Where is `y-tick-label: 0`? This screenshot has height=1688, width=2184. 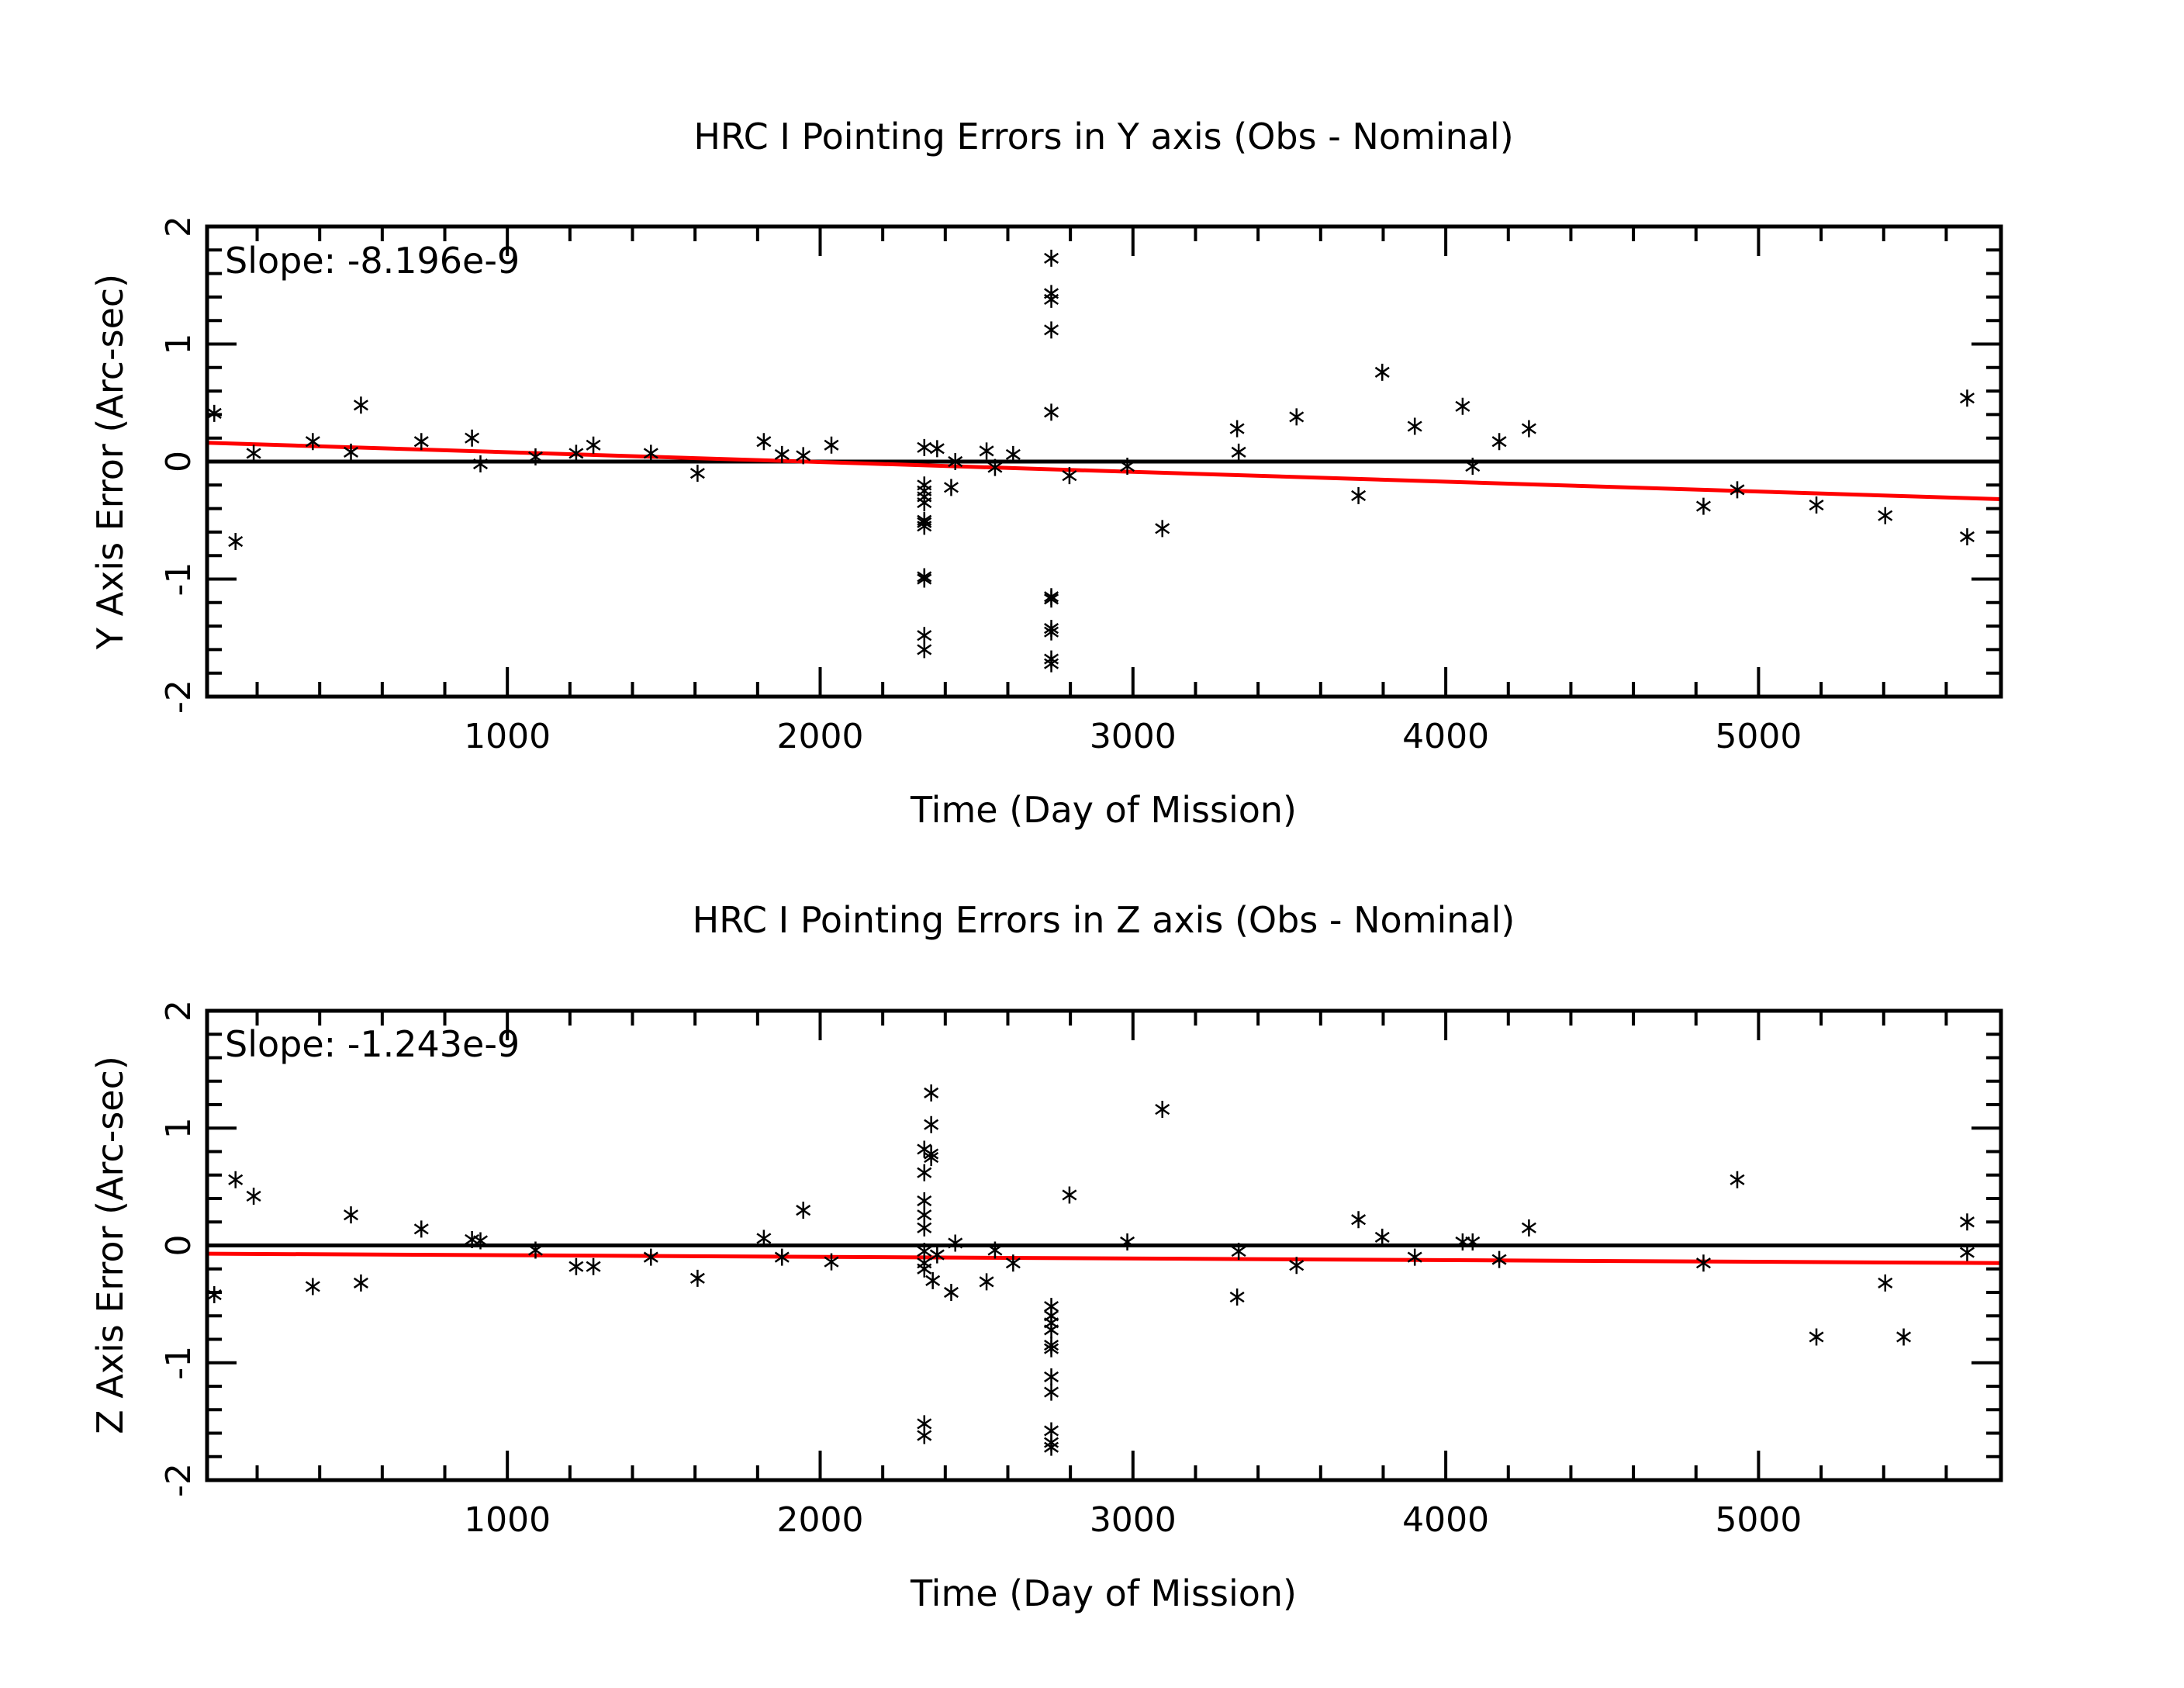 y-tick-label: 0 is located at coordinates (179, 462).